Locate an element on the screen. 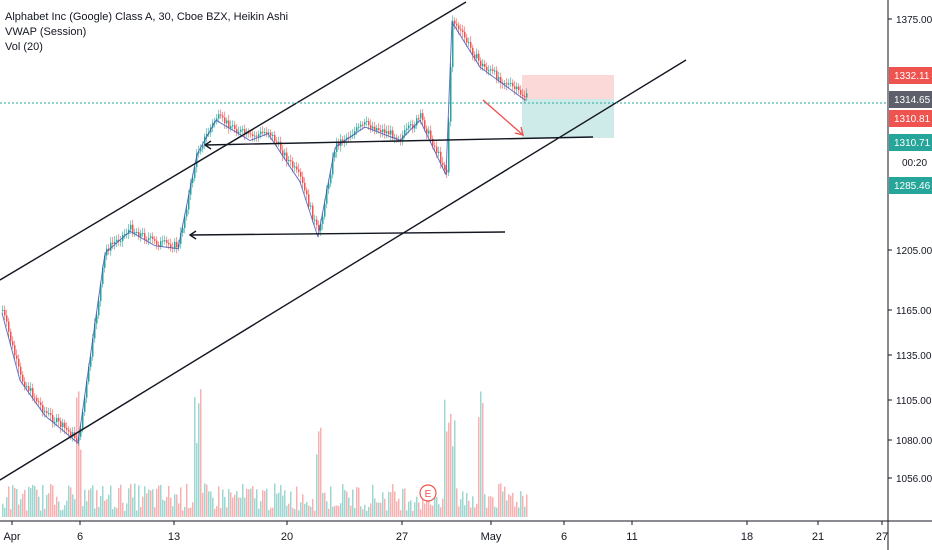  price-badge-label: 1310.81 is located at coordinates (912, 119).